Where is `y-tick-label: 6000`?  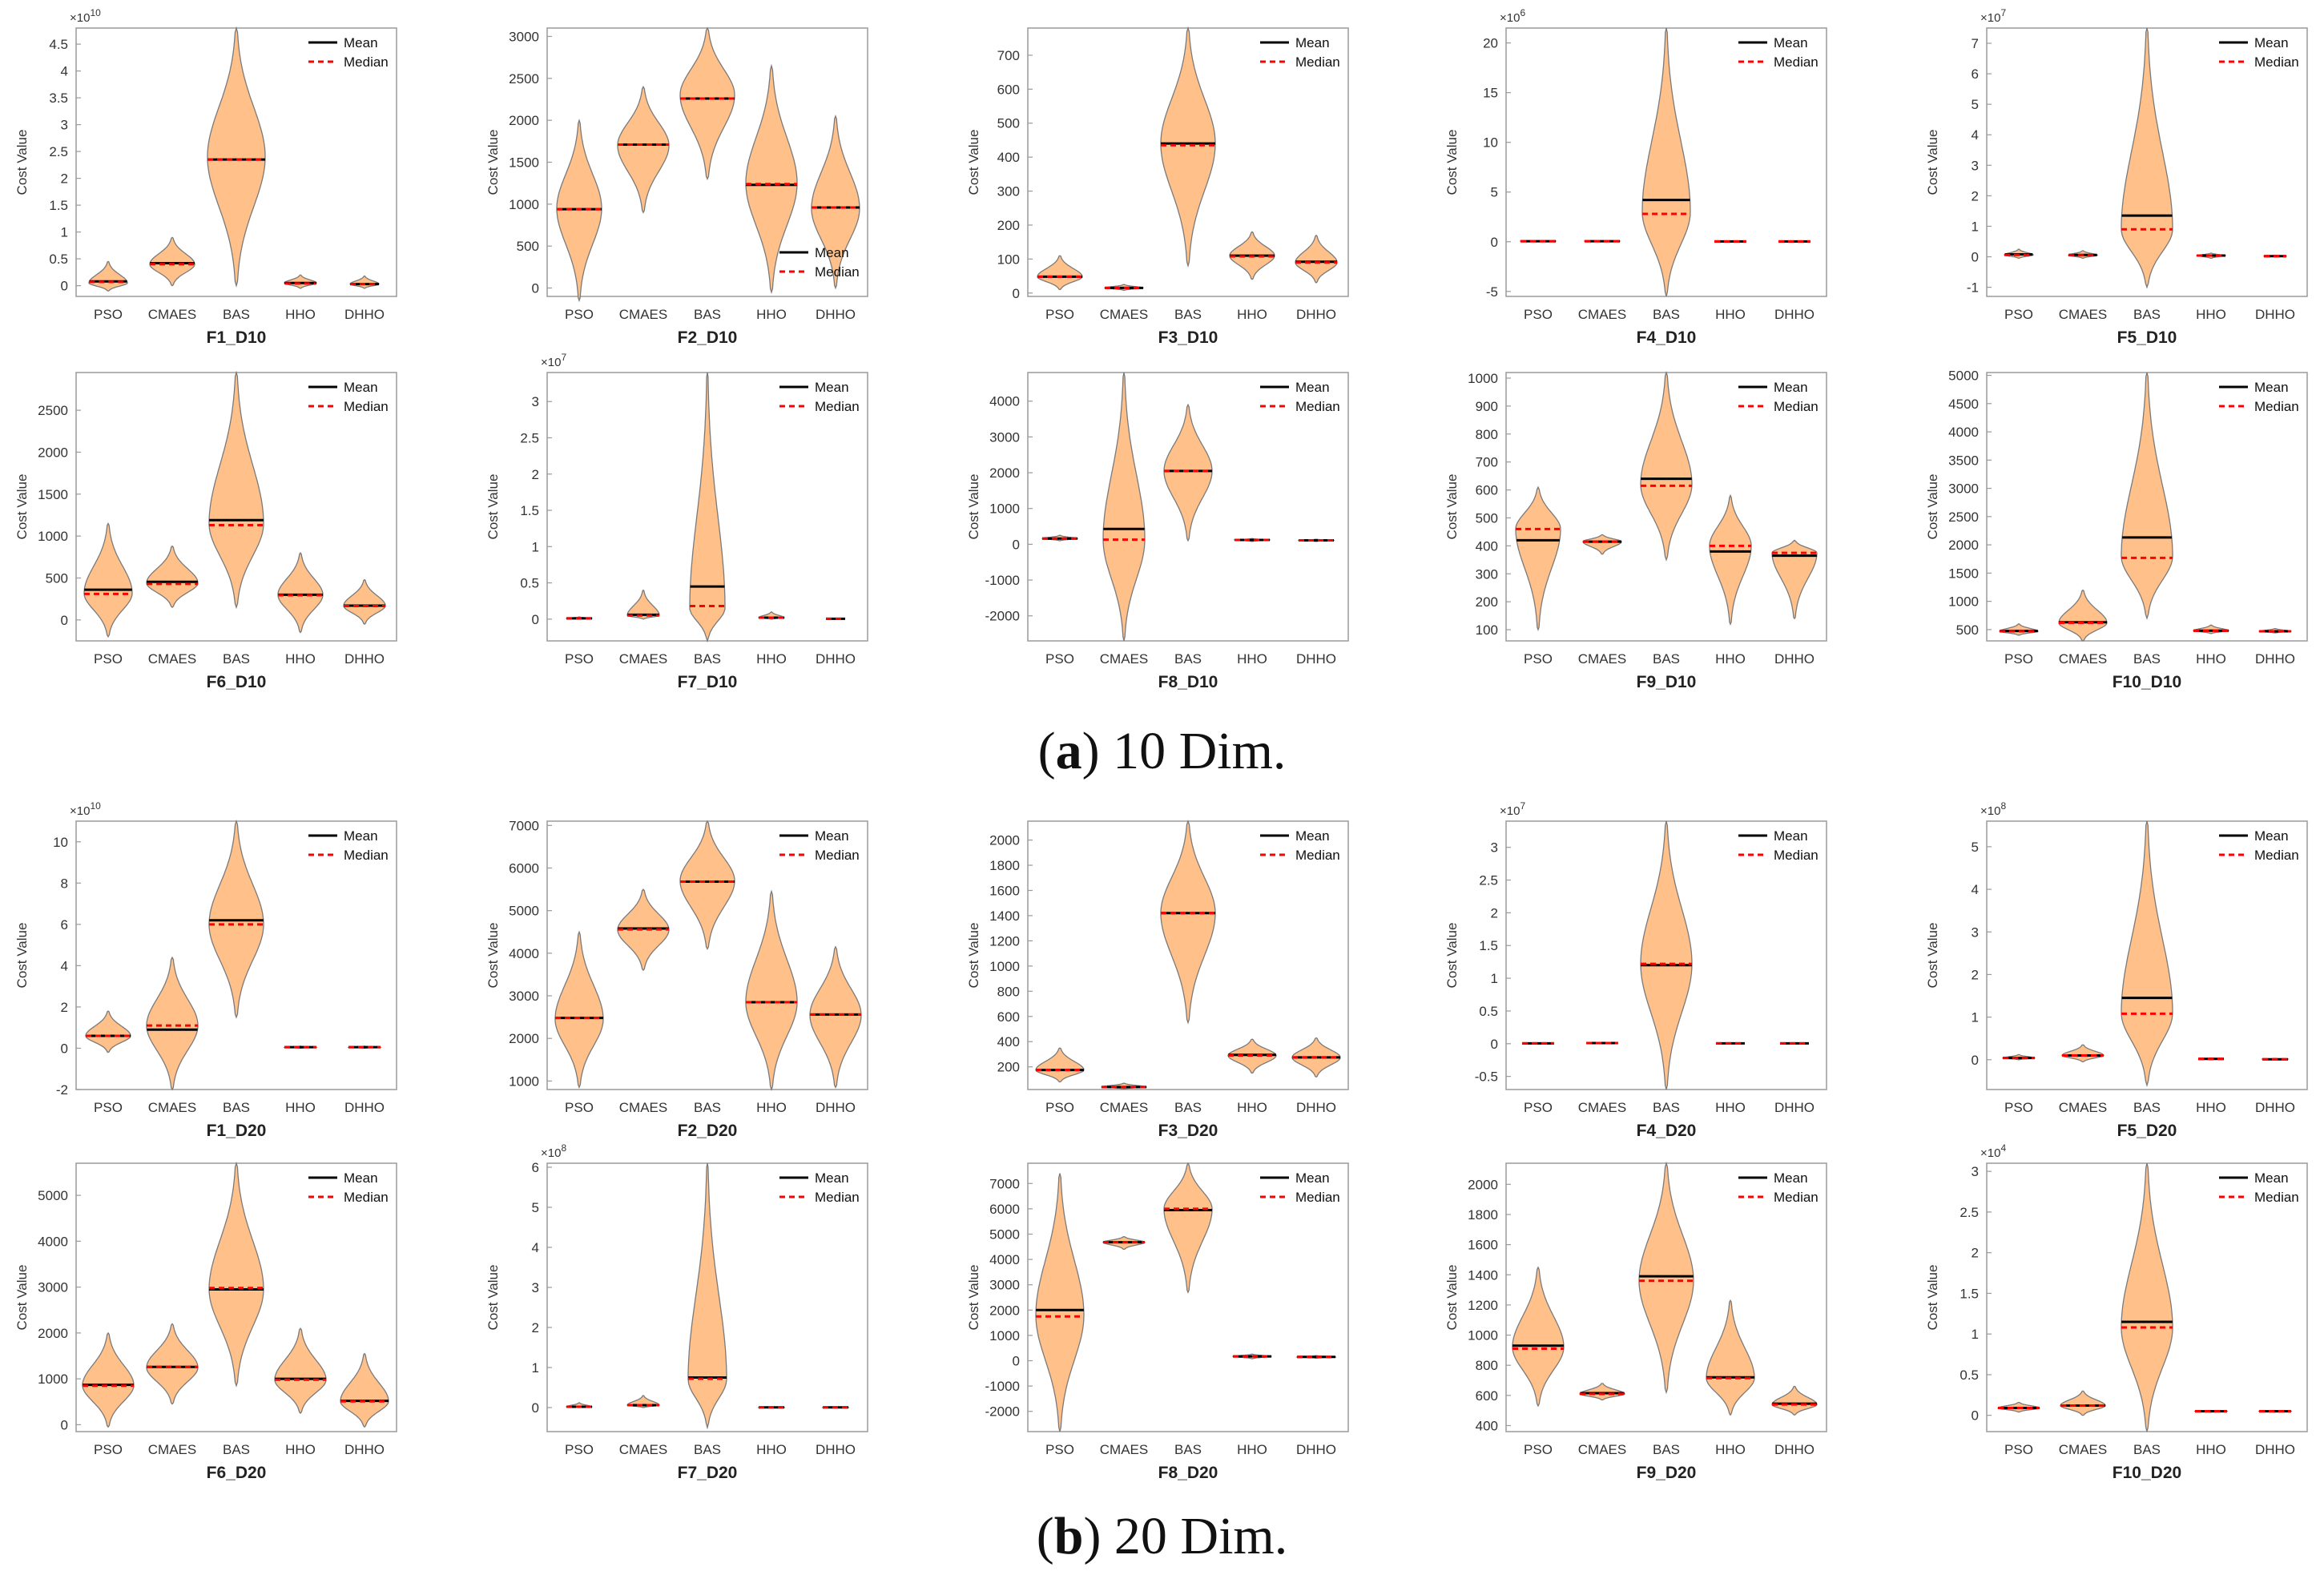
y-tick-label: 6000 is located at coordinates (524, 868).